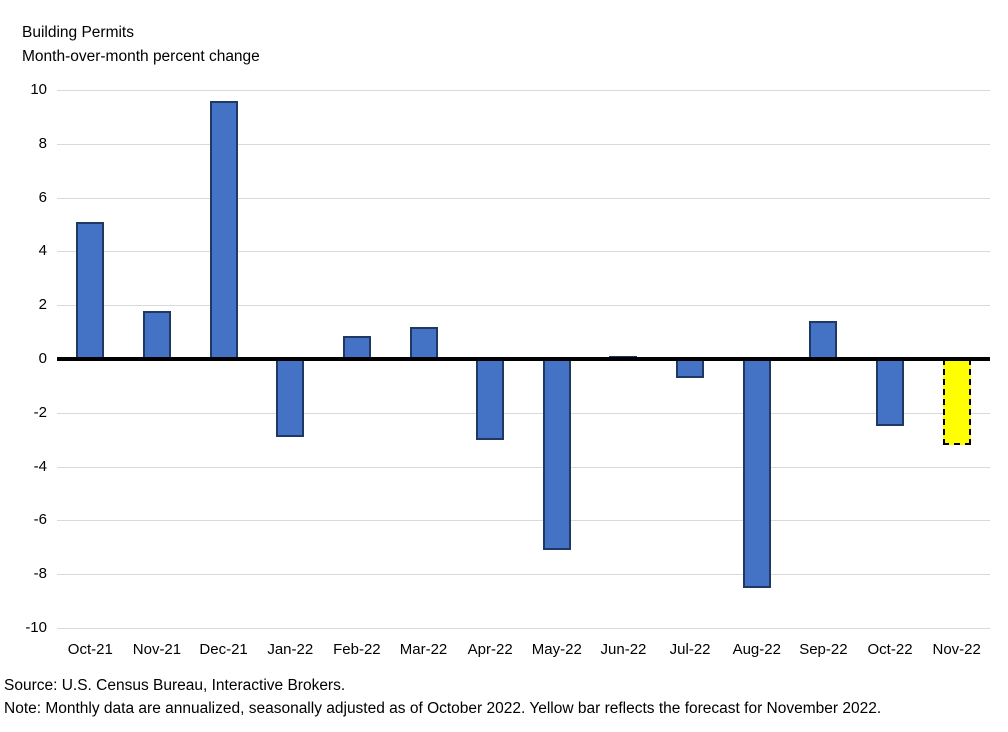  What do you see at coordinates (42, 197) in the screenshot?
I see `y-tick-label: 6` at bounding box center [42, 197].